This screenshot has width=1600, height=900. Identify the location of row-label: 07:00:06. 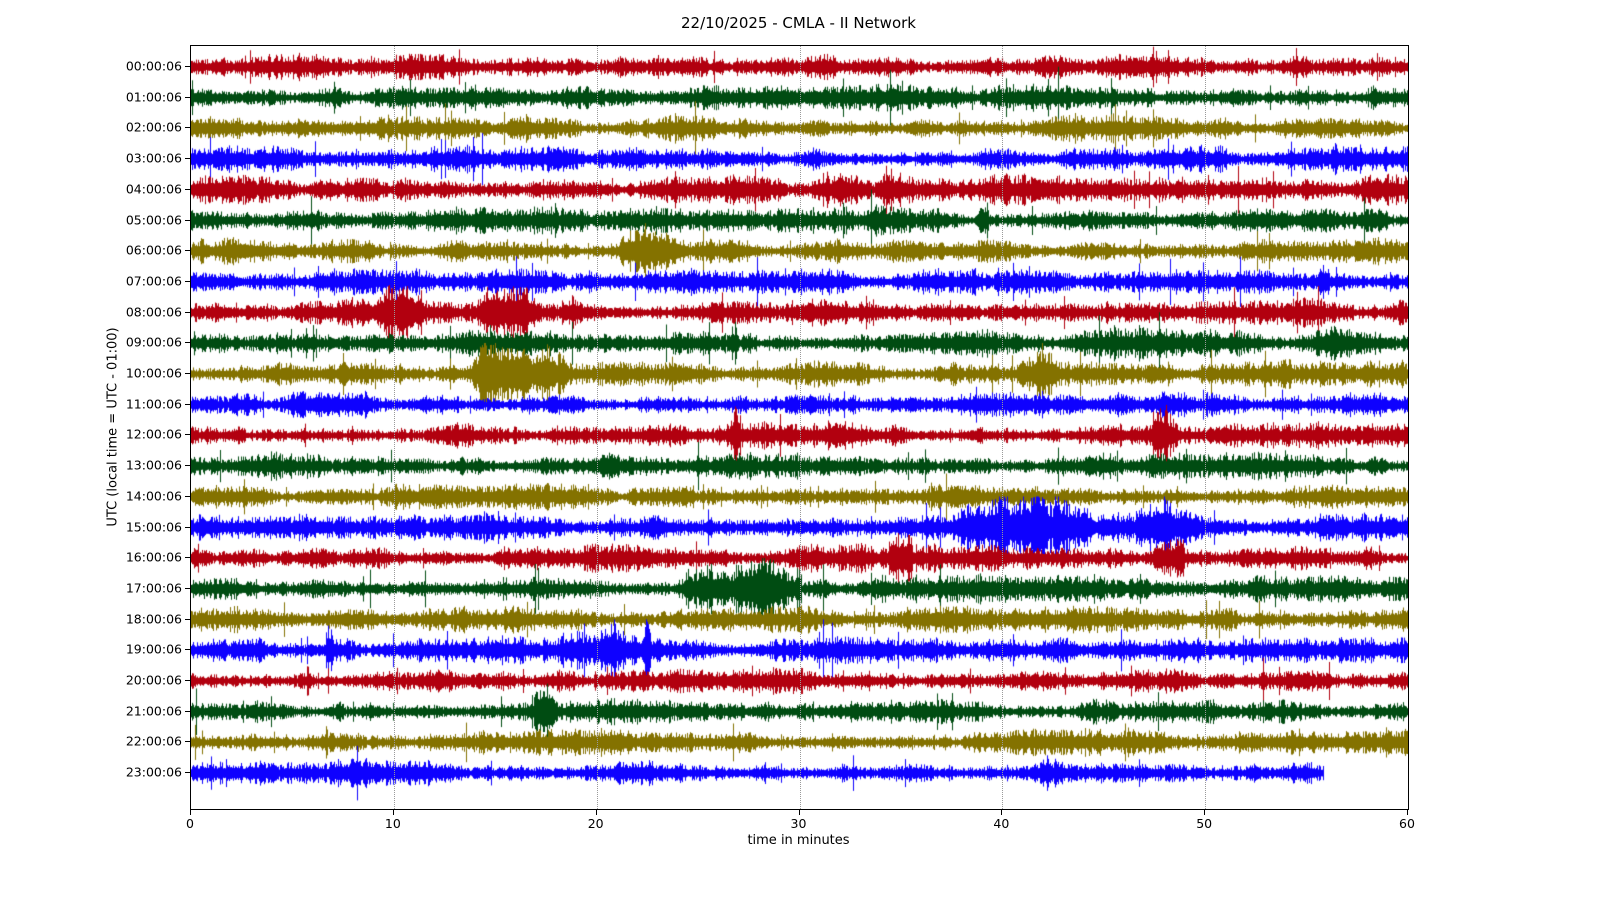
(153, 281).